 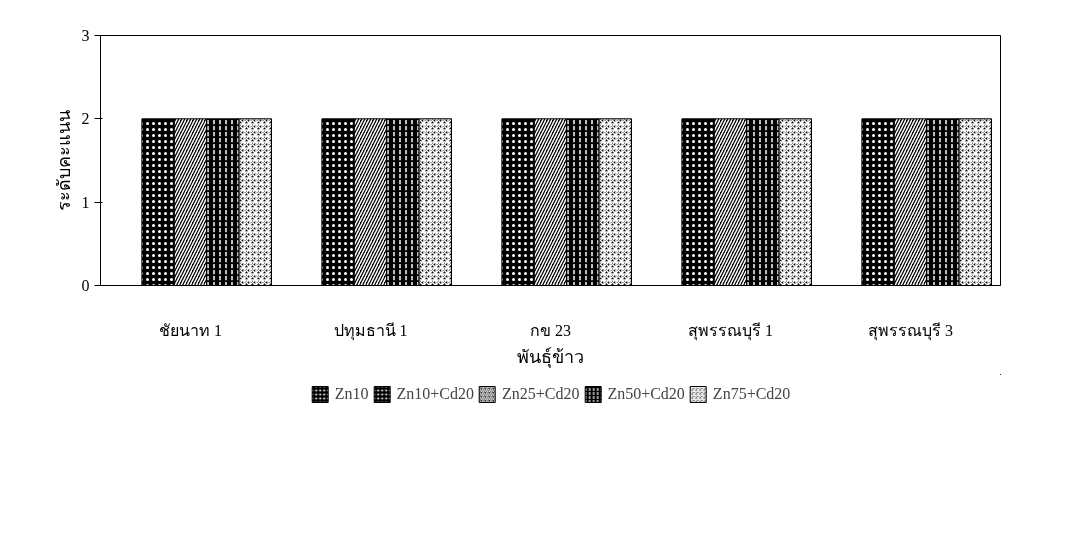 I want to click on x-tick-label: สุพรรณบุรี 1, so click(x=730, y=331).